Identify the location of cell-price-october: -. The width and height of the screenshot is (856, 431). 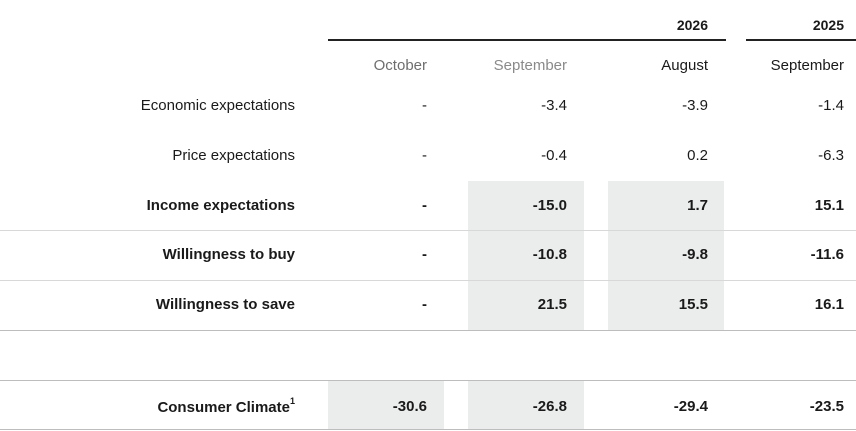
(424, 155).